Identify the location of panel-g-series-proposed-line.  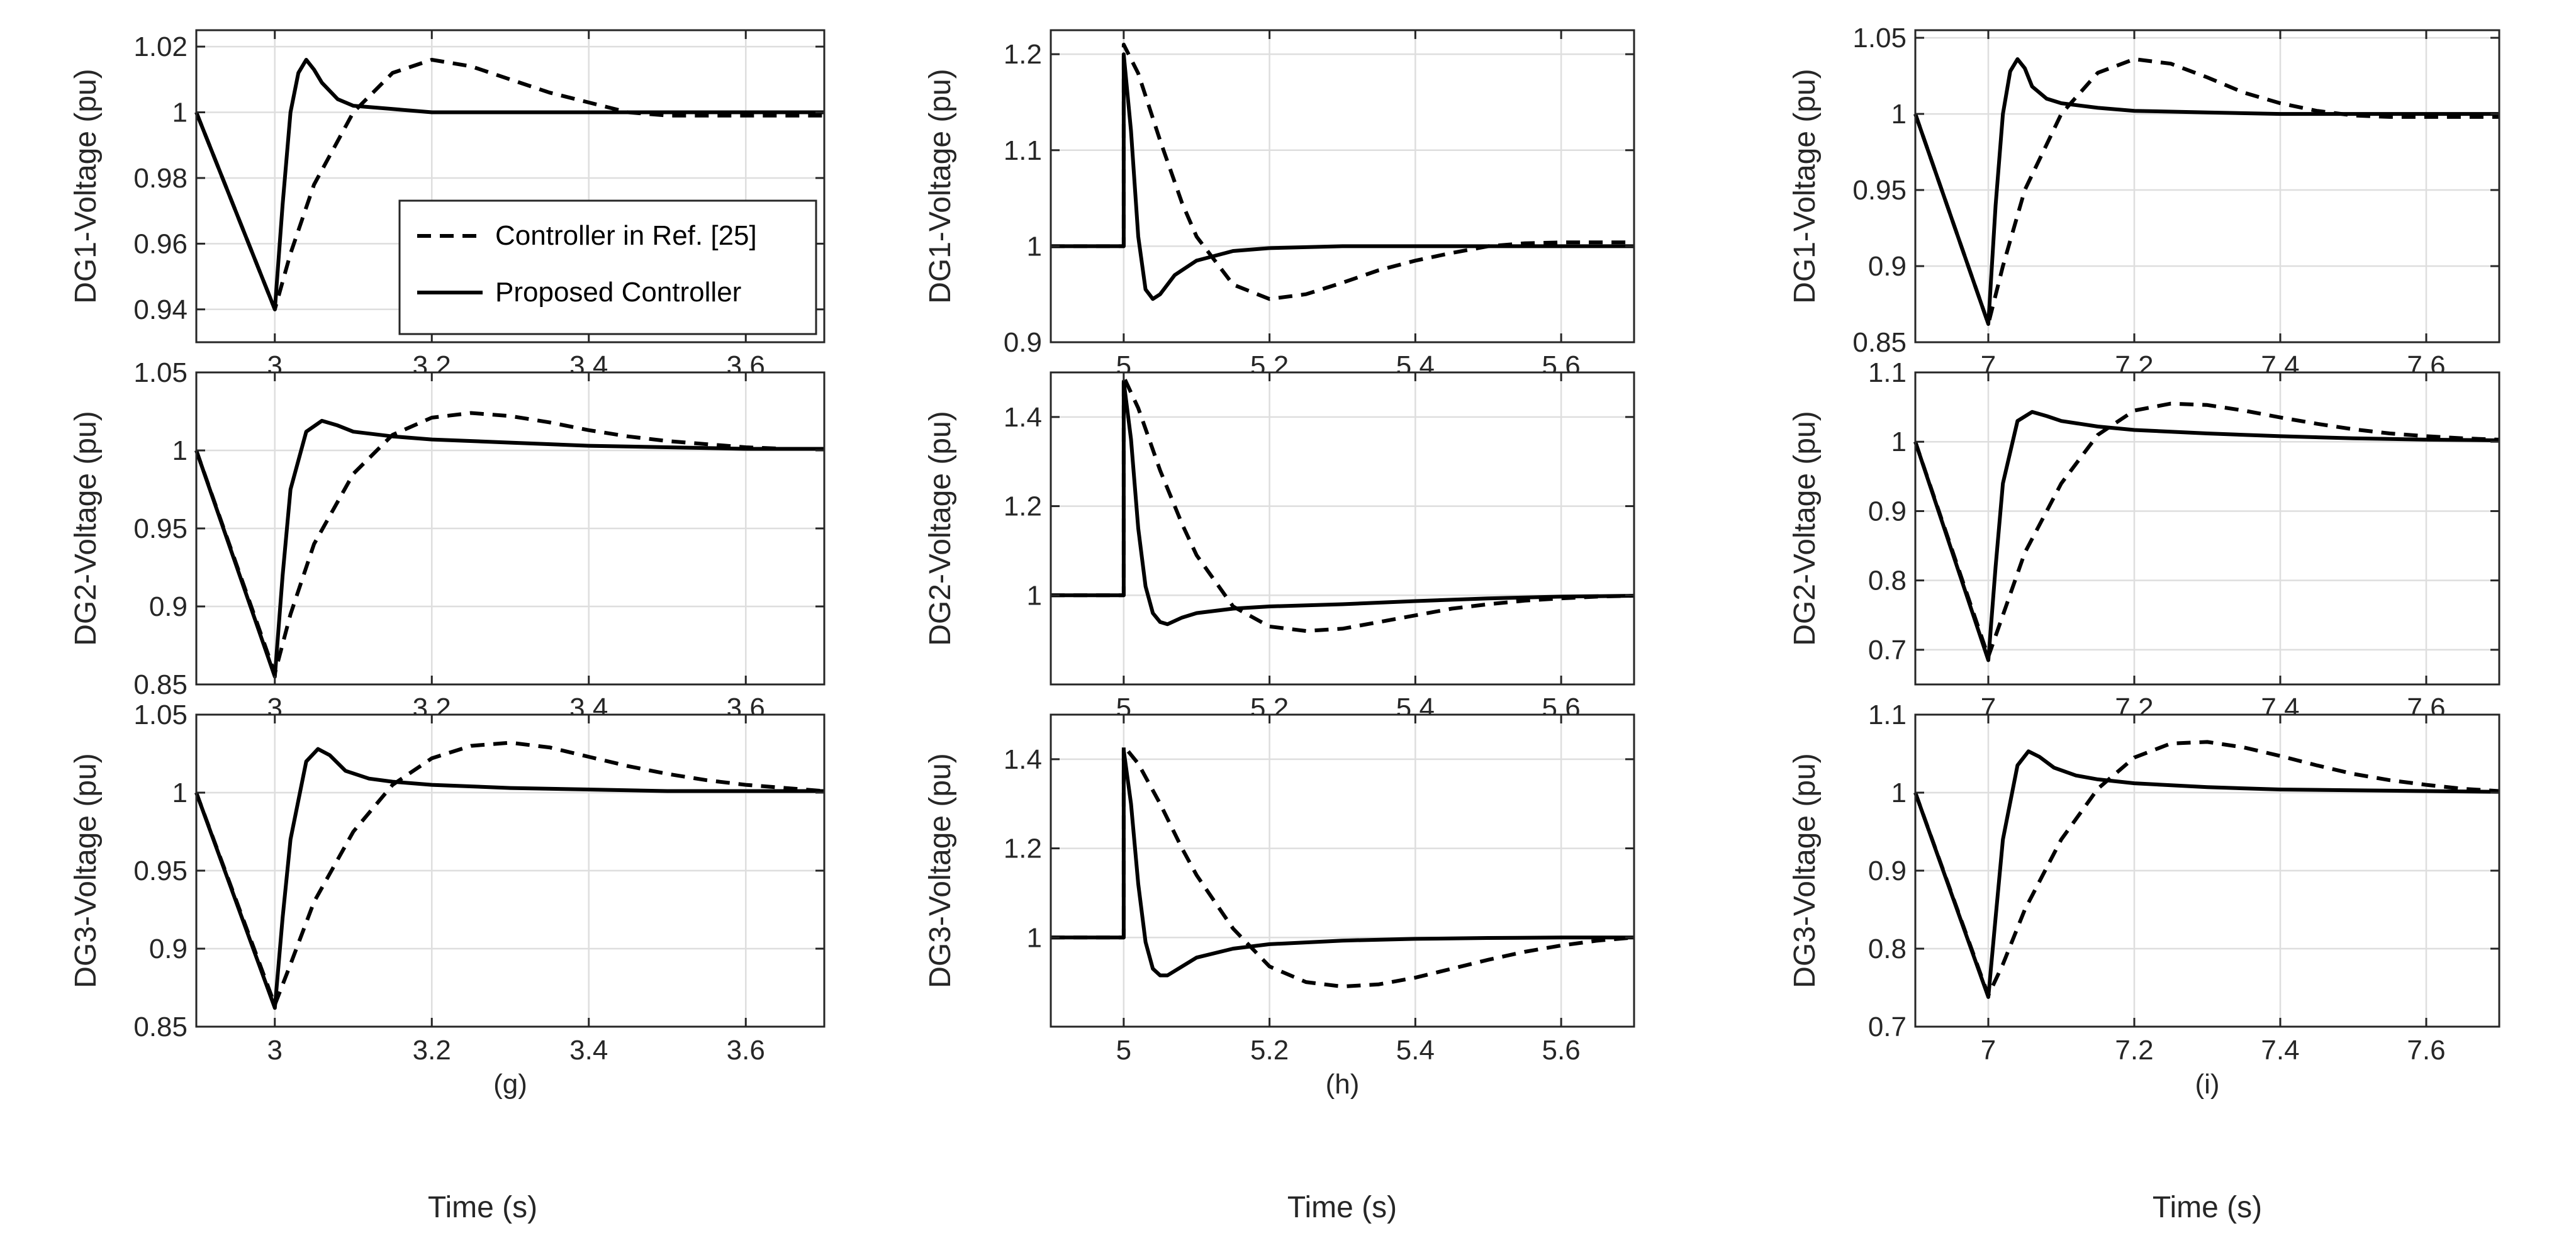
(509, 878).